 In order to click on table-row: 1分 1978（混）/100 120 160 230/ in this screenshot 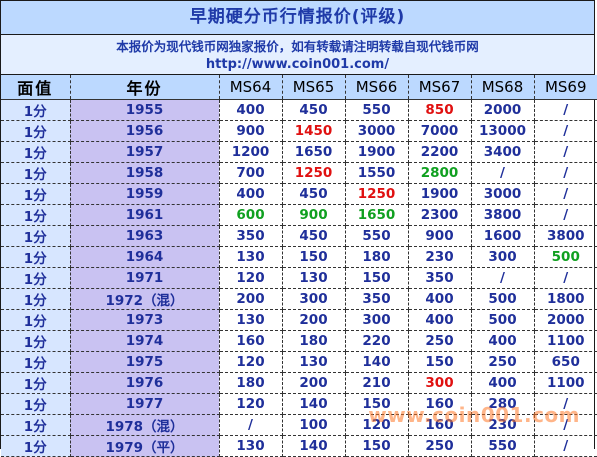, I will do `click(299, 425)`.